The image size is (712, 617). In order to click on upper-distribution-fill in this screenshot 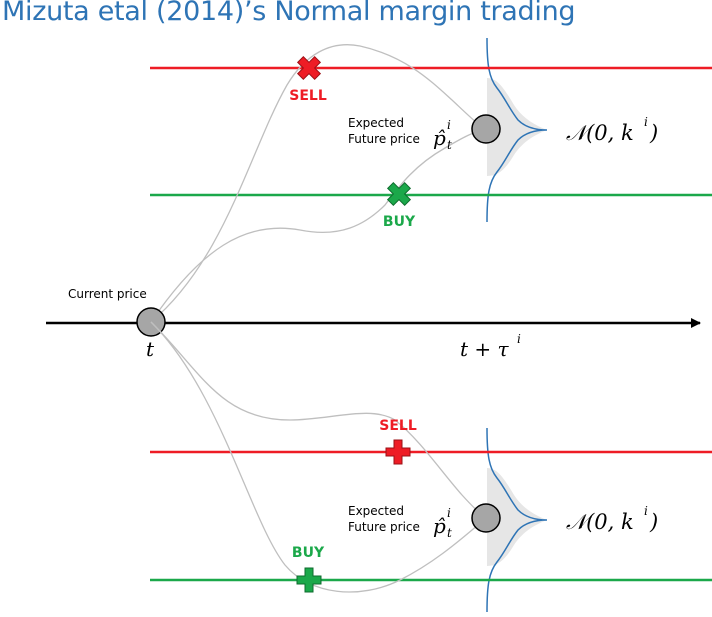, I will do `click(517, 127)`.